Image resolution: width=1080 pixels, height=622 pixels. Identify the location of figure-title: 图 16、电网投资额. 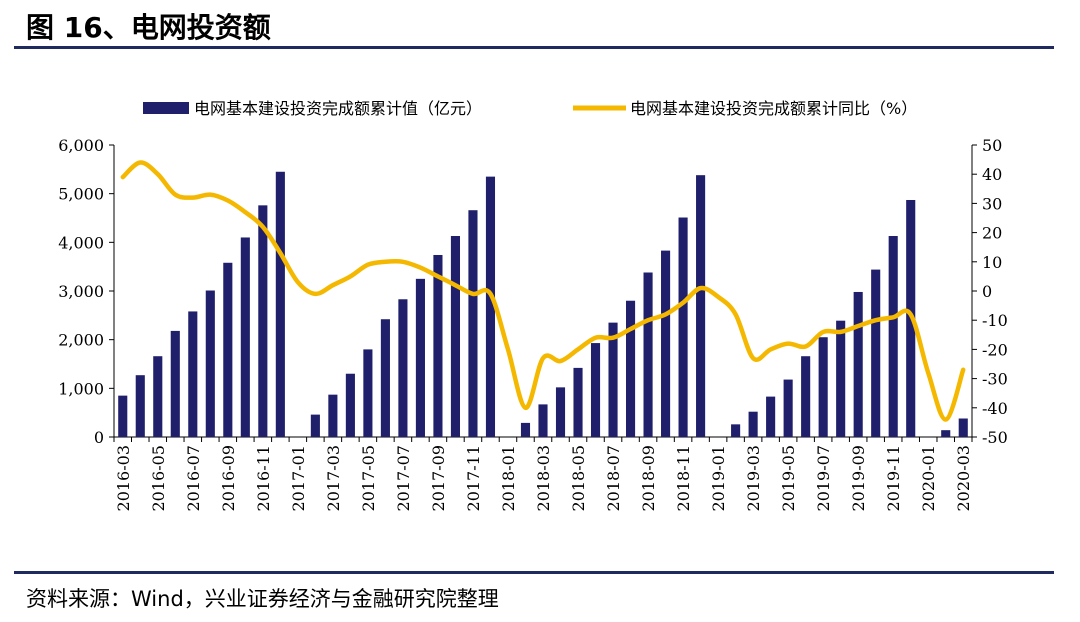
(148, 27).